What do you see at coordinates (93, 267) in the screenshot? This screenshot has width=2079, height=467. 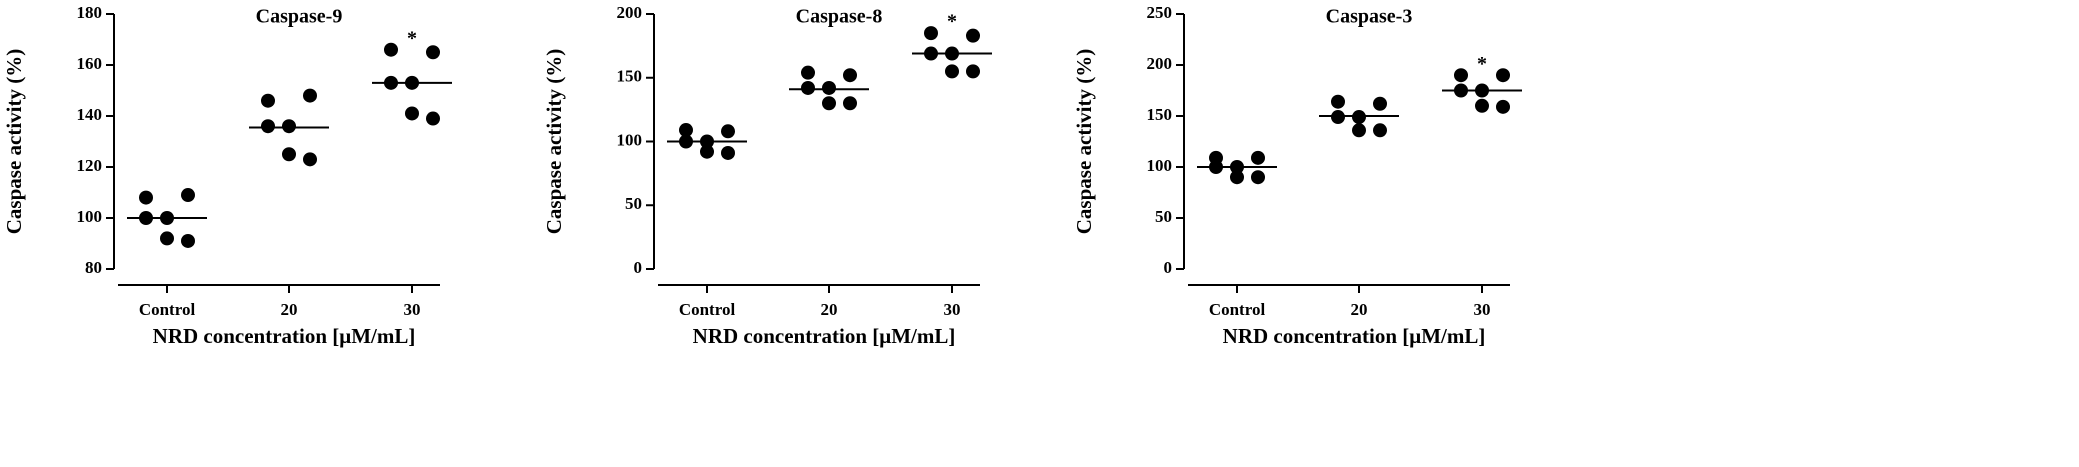 I see `y-tick-label: 80` at bounding box center [93, 267].